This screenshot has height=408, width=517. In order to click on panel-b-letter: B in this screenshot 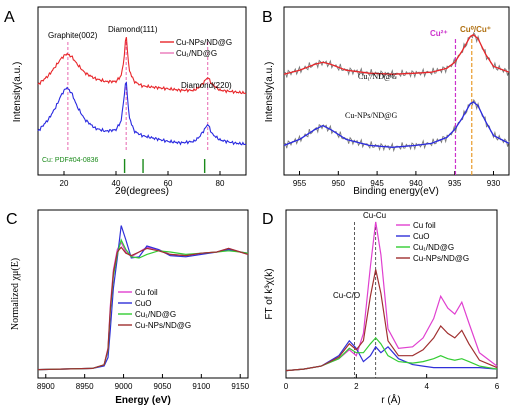, I will do `click(267, 17)`.